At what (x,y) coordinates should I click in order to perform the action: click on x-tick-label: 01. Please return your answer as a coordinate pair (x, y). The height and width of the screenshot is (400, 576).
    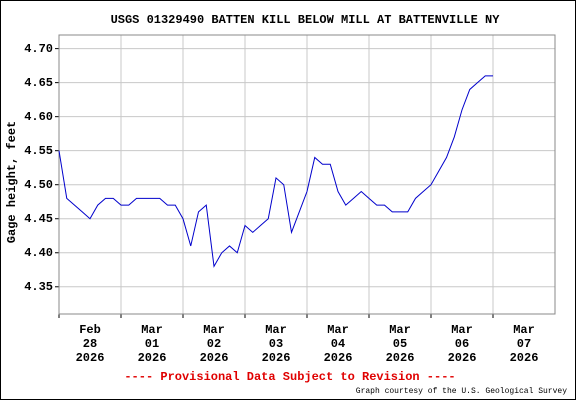
    Looking at the image, I should click on (152, 344).